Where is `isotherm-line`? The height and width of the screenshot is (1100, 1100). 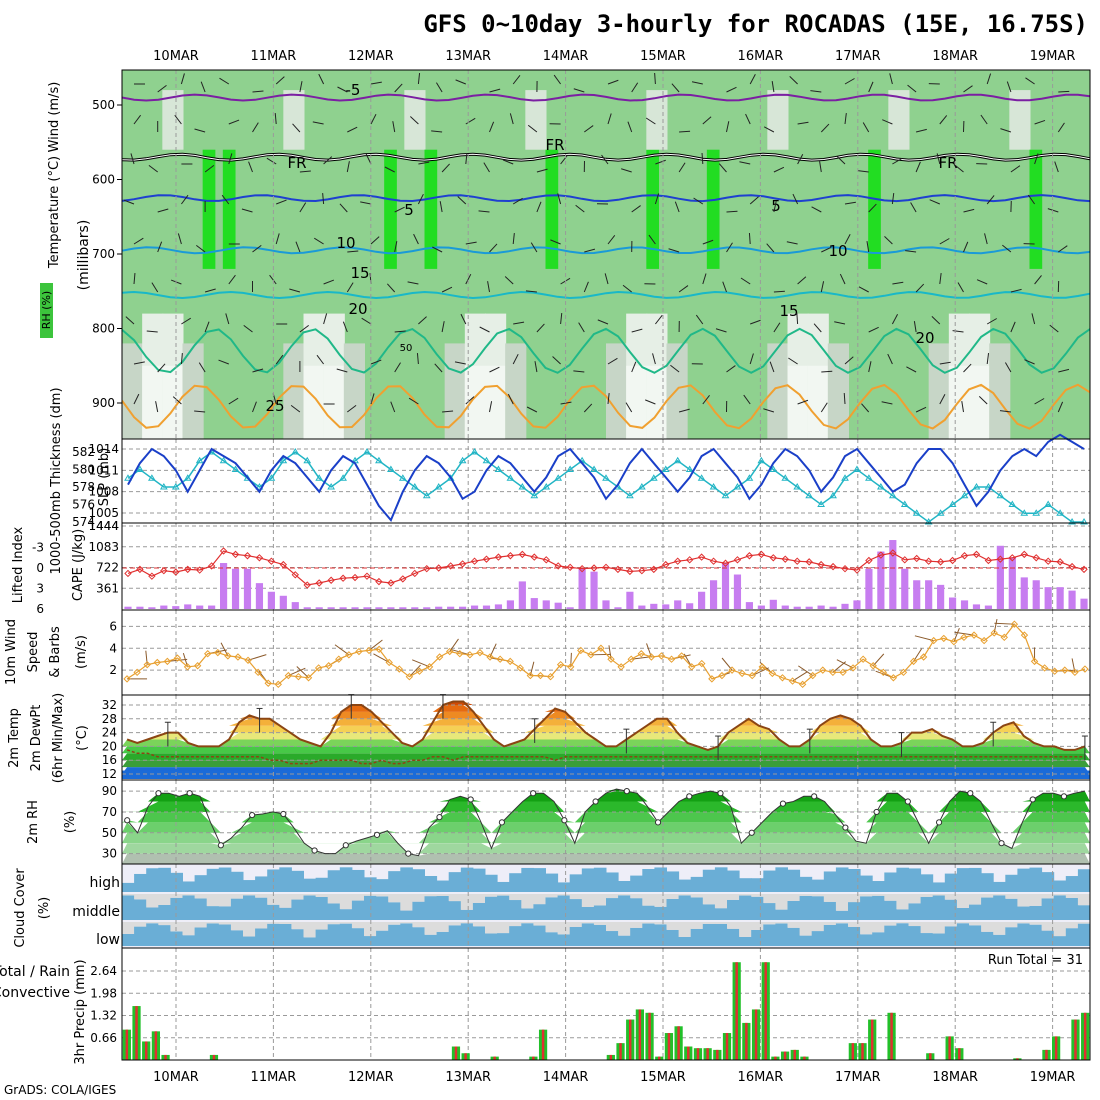 isotherm-line is located at coordinates (606, 198).